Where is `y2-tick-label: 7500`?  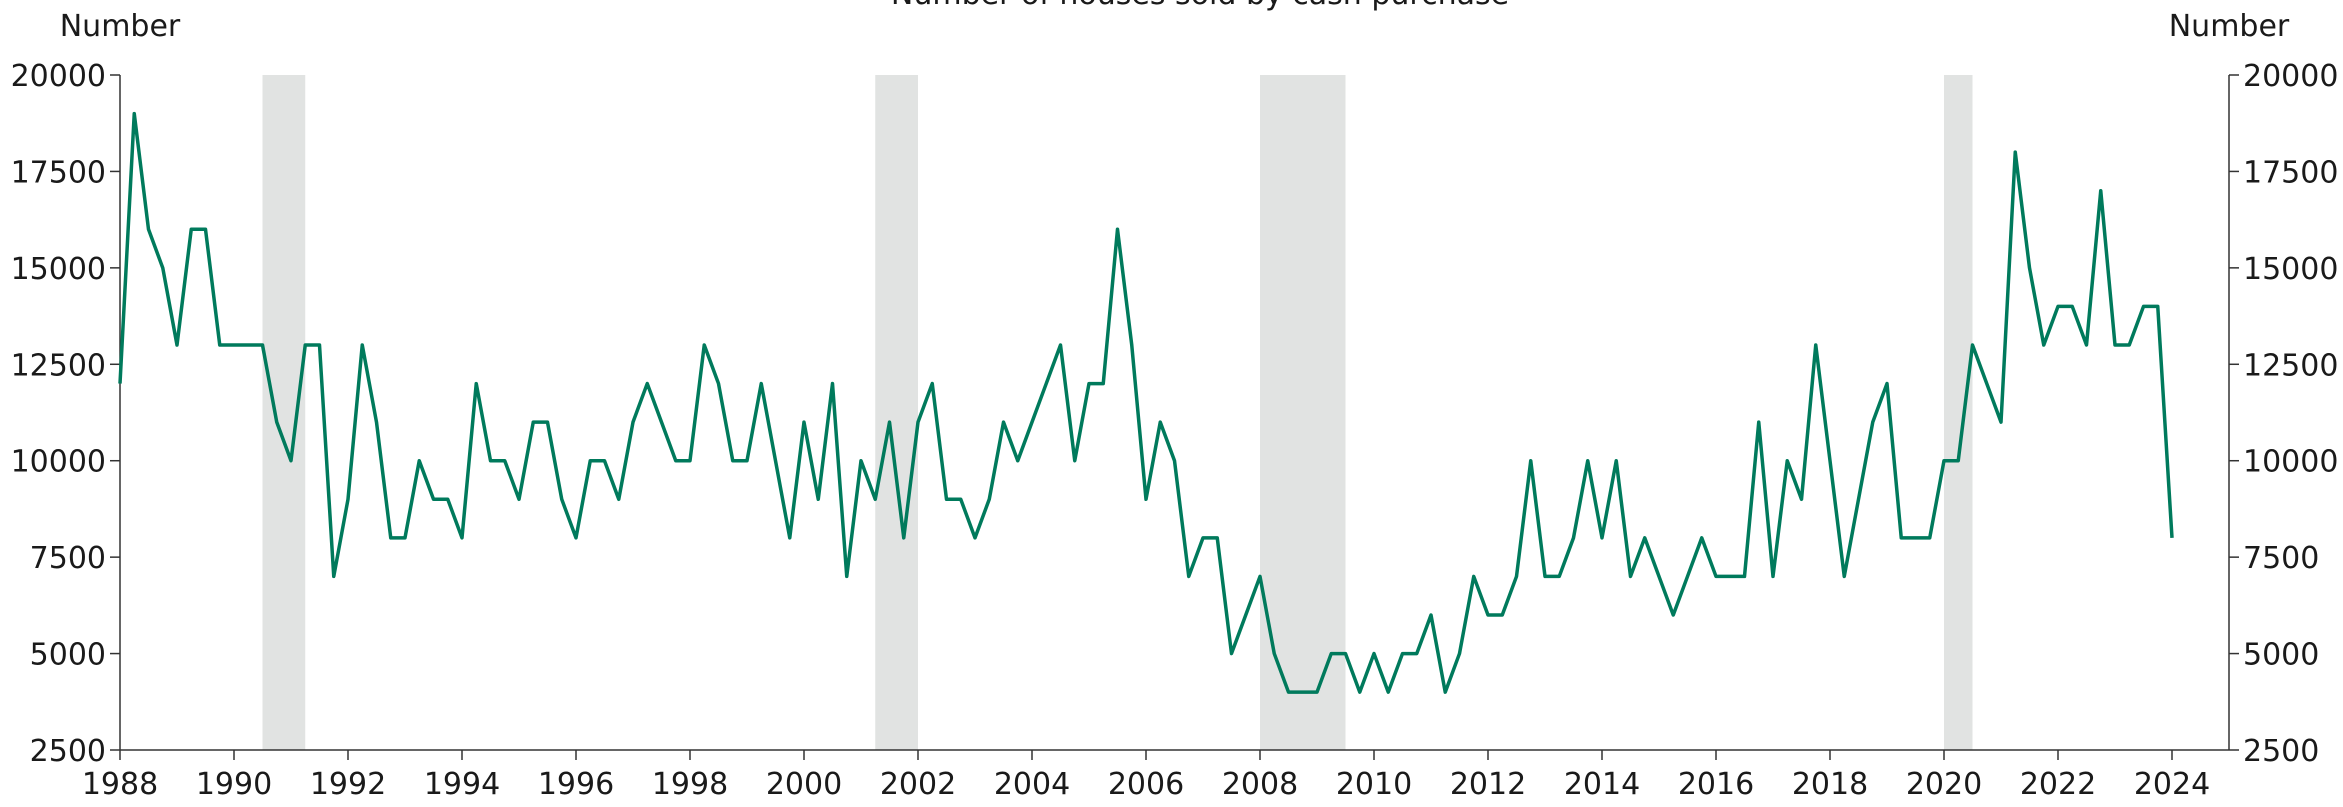
y2-tick-label: 7500 is located at coordinates (2281, 558).